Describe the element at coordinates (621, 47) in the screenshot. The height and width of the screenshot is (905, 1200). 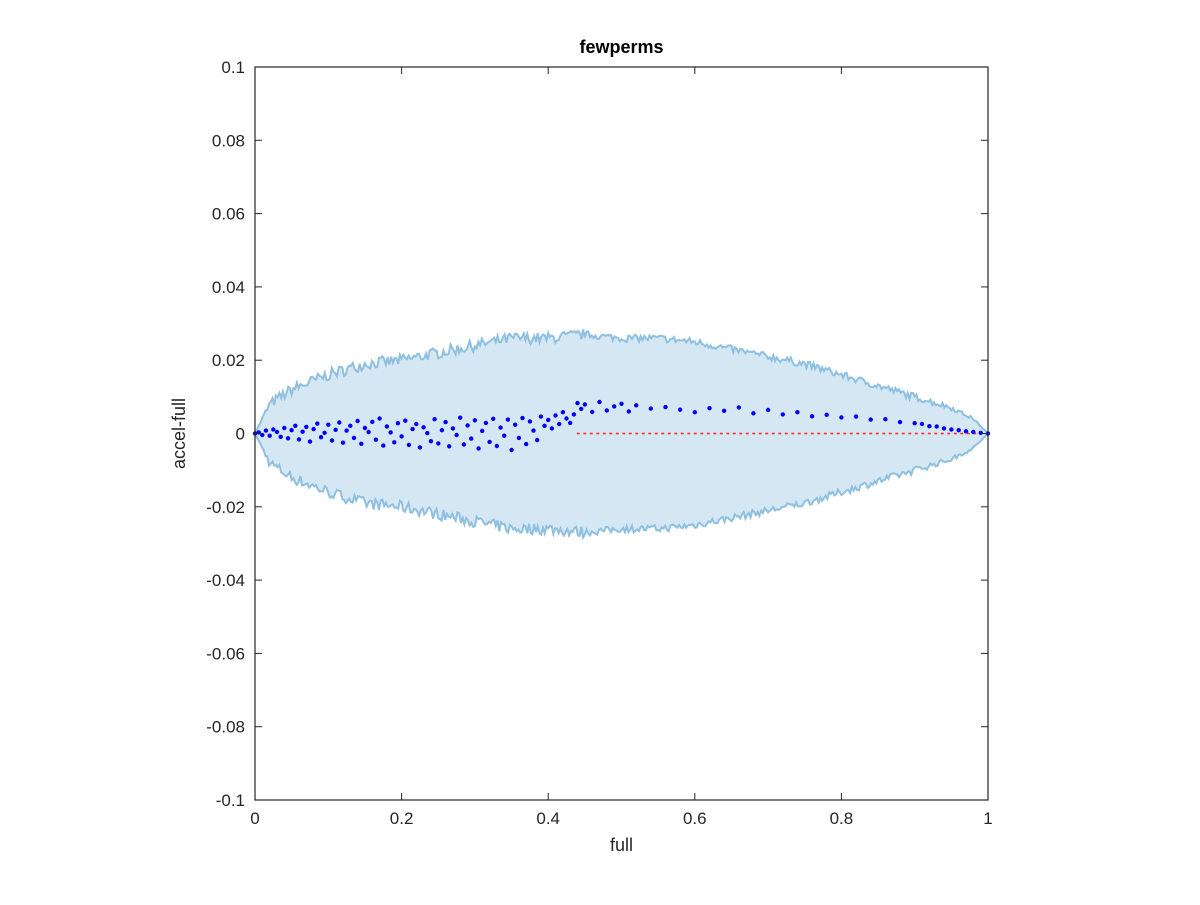
I see `chart-title: fewperms` at that location.